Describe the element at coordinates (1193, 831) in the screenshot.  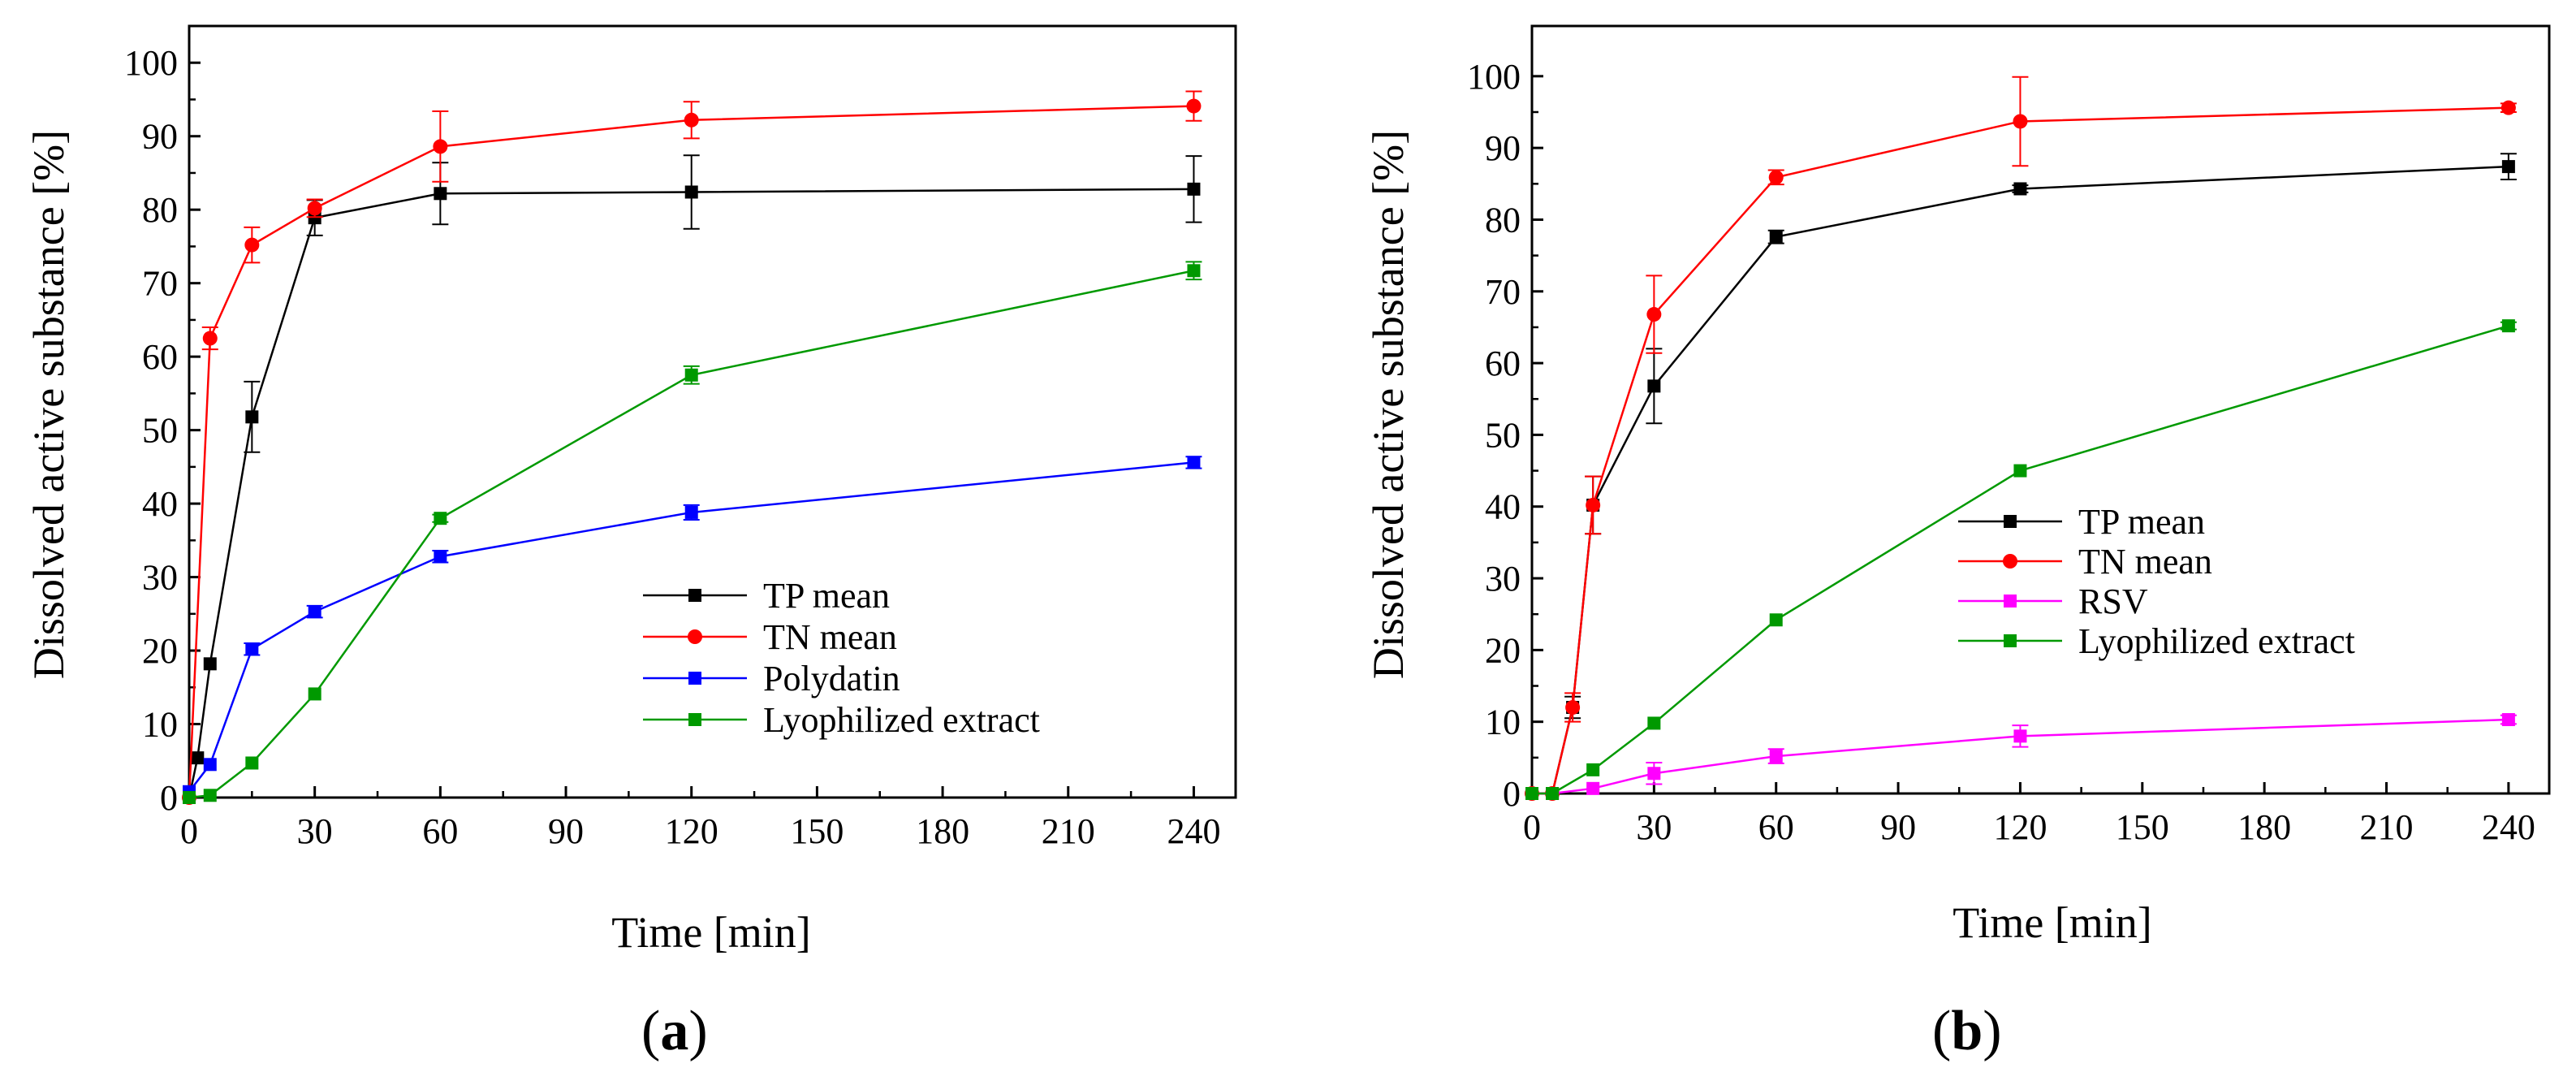
I see `panel-a-x-tick-label: 240` at that location.